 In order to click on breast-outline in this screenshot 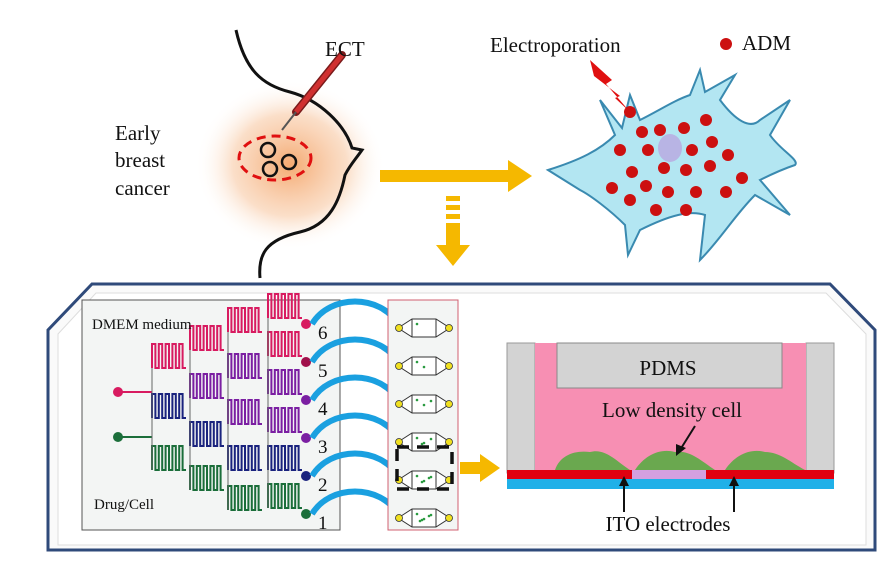, I will do `click(299, 154)`.